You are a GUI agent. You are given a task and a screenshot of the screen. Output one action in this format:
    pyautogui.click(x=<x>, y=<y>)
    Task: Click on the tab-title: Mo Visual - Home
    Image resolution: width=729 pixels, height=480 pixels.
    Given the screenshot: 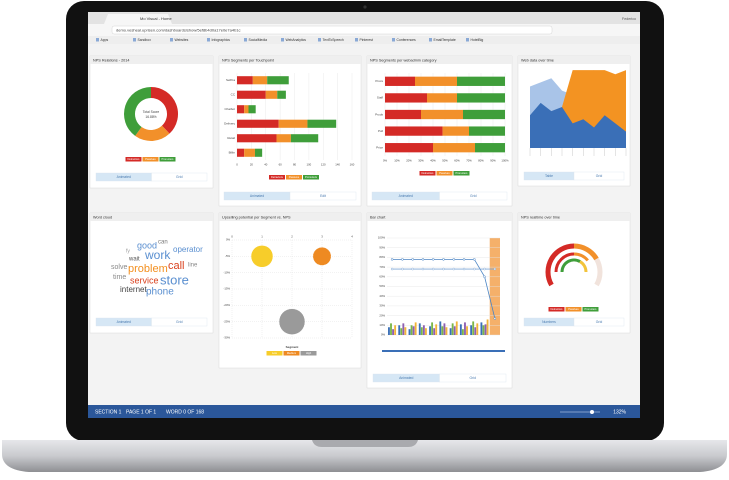 What is the action you would take?
    pyautogui.click(x=156, y=18)
    